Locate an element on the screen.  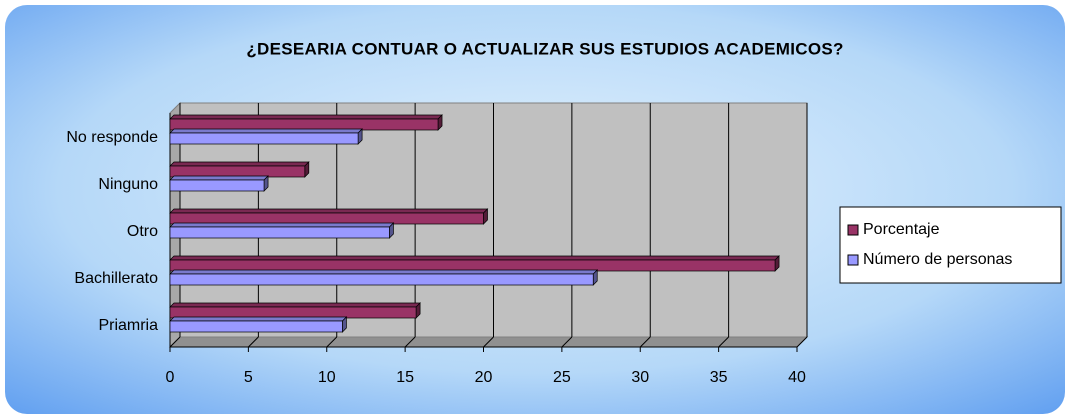
legend is located at coordinates (950, 245).